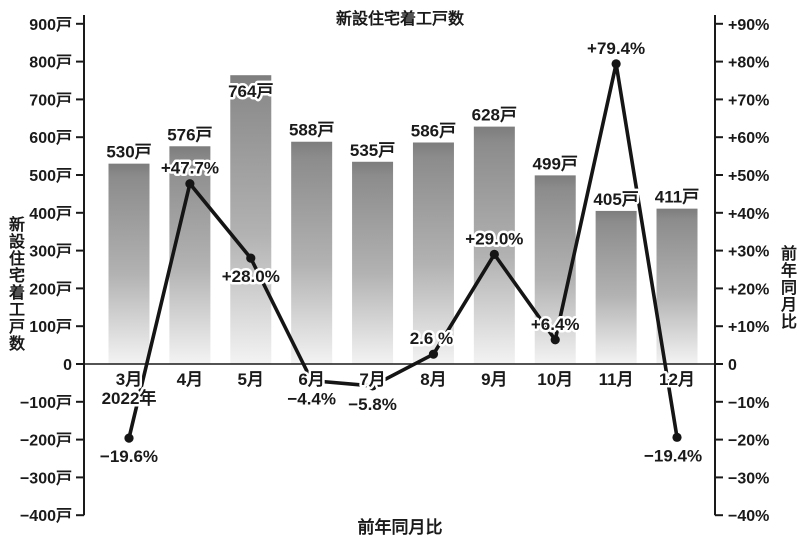 The image size is (800, 542). I want to click on line-point-5月, so click(251, 258).